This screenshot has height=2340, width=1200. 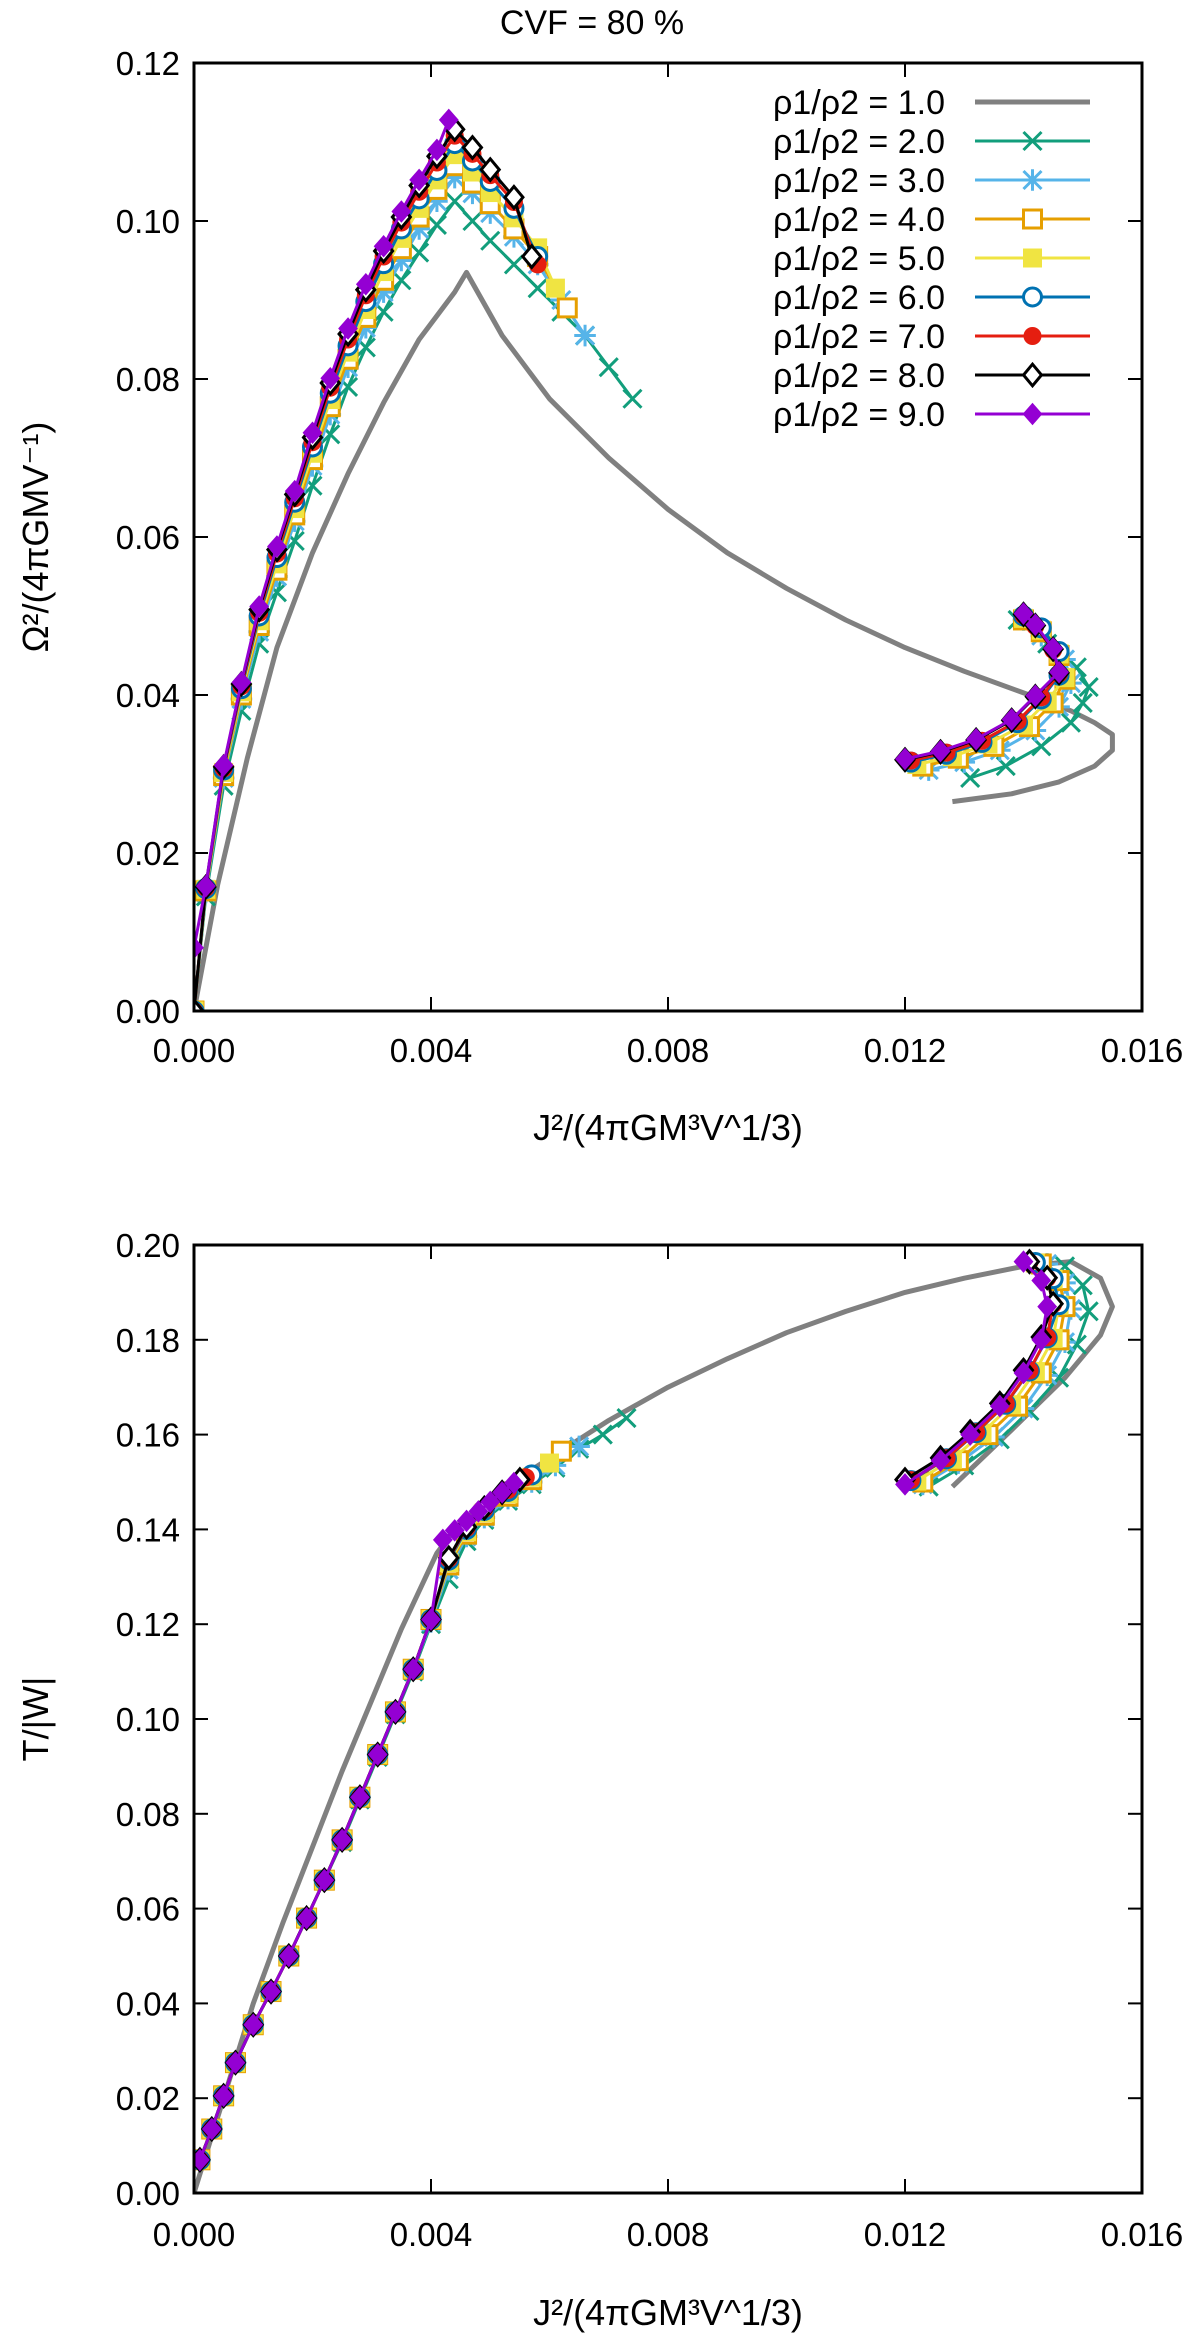 What do you see at coordinates (1032, 414) in the screenshot?
I see `marker-s8-legend` at bounding box center [1032, 414].